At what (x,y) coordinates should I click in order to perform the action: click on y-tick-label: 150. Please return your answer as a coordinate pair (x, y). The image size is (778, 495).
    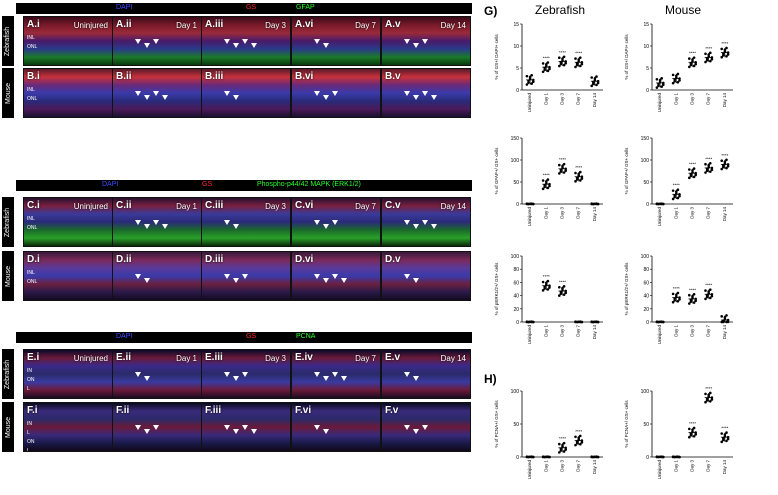
    Looking at the image, I should click on (645, 139).